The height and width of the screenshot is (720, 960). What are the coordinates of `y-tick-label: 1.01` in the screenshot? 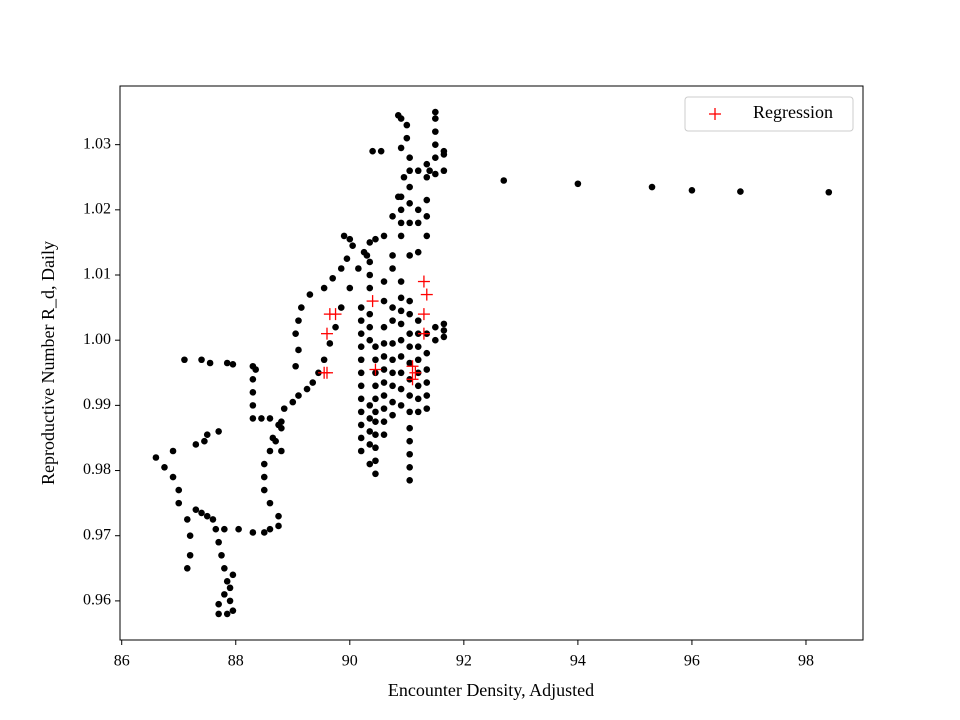 It's located at (97, 274).